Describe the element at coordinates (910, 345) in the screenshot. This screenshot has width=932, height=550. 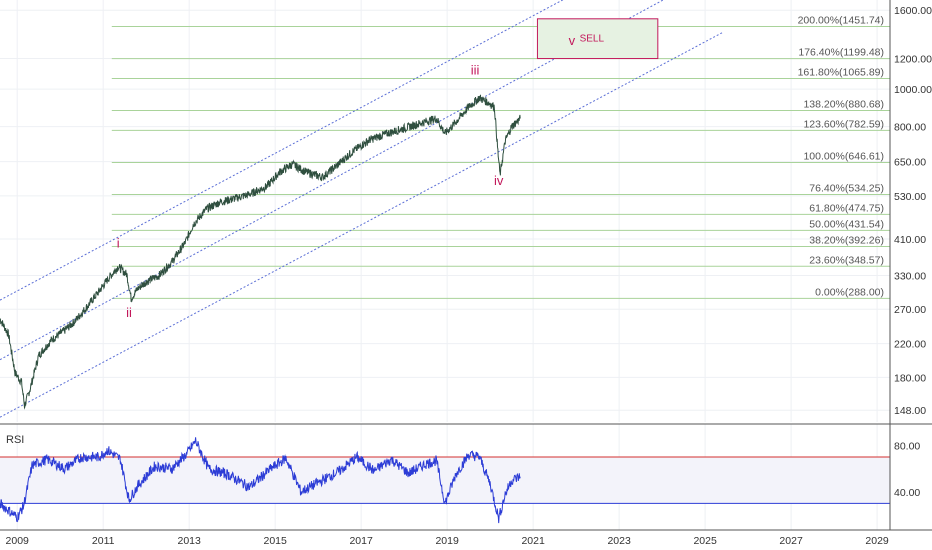
I see `price-tick-label: 220.00` at that location.